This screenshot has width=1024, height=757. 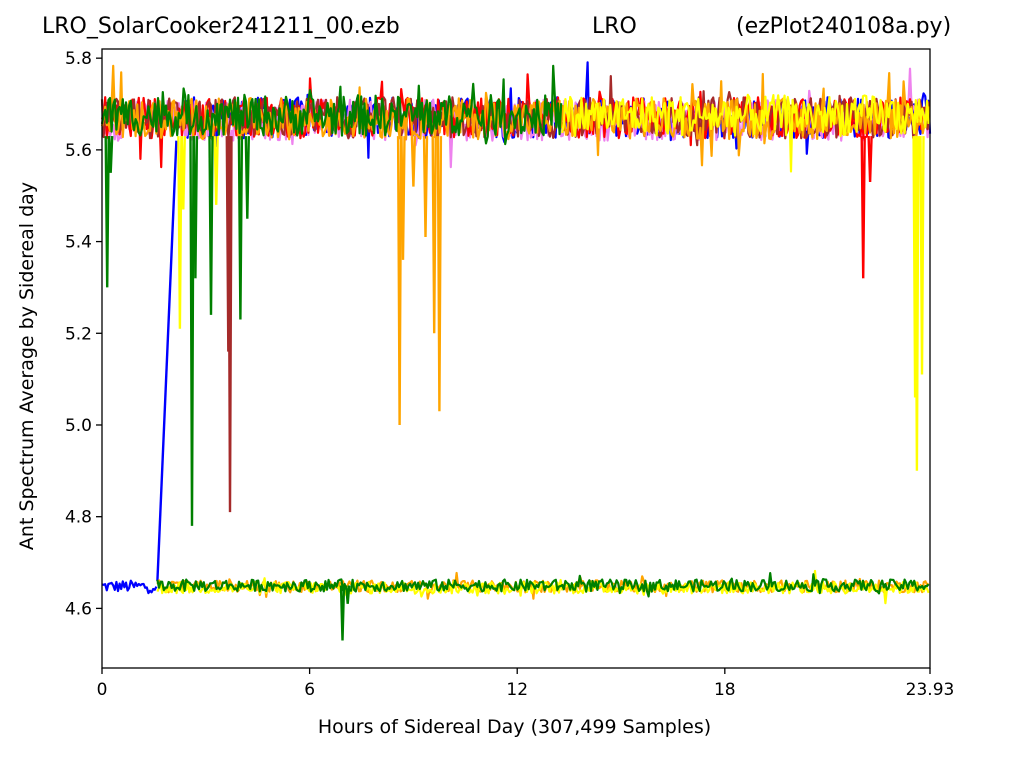 I want to click on series-6-high-band, so click(x=331, y=105).